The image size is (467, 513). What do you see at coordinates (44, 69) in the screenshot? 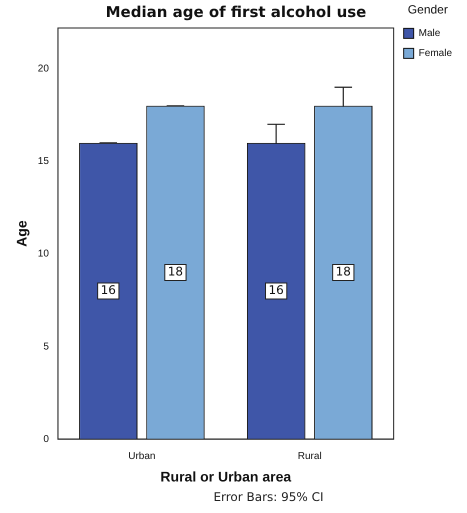
I see `y-tick-label: 20` at bounding box center [44, 69].